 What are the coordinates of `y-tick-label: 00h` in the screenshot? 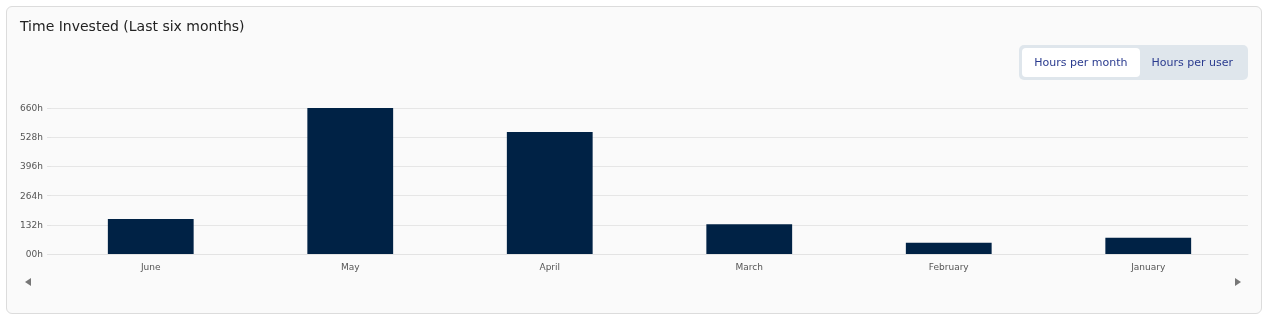 It's located at (34, 254).